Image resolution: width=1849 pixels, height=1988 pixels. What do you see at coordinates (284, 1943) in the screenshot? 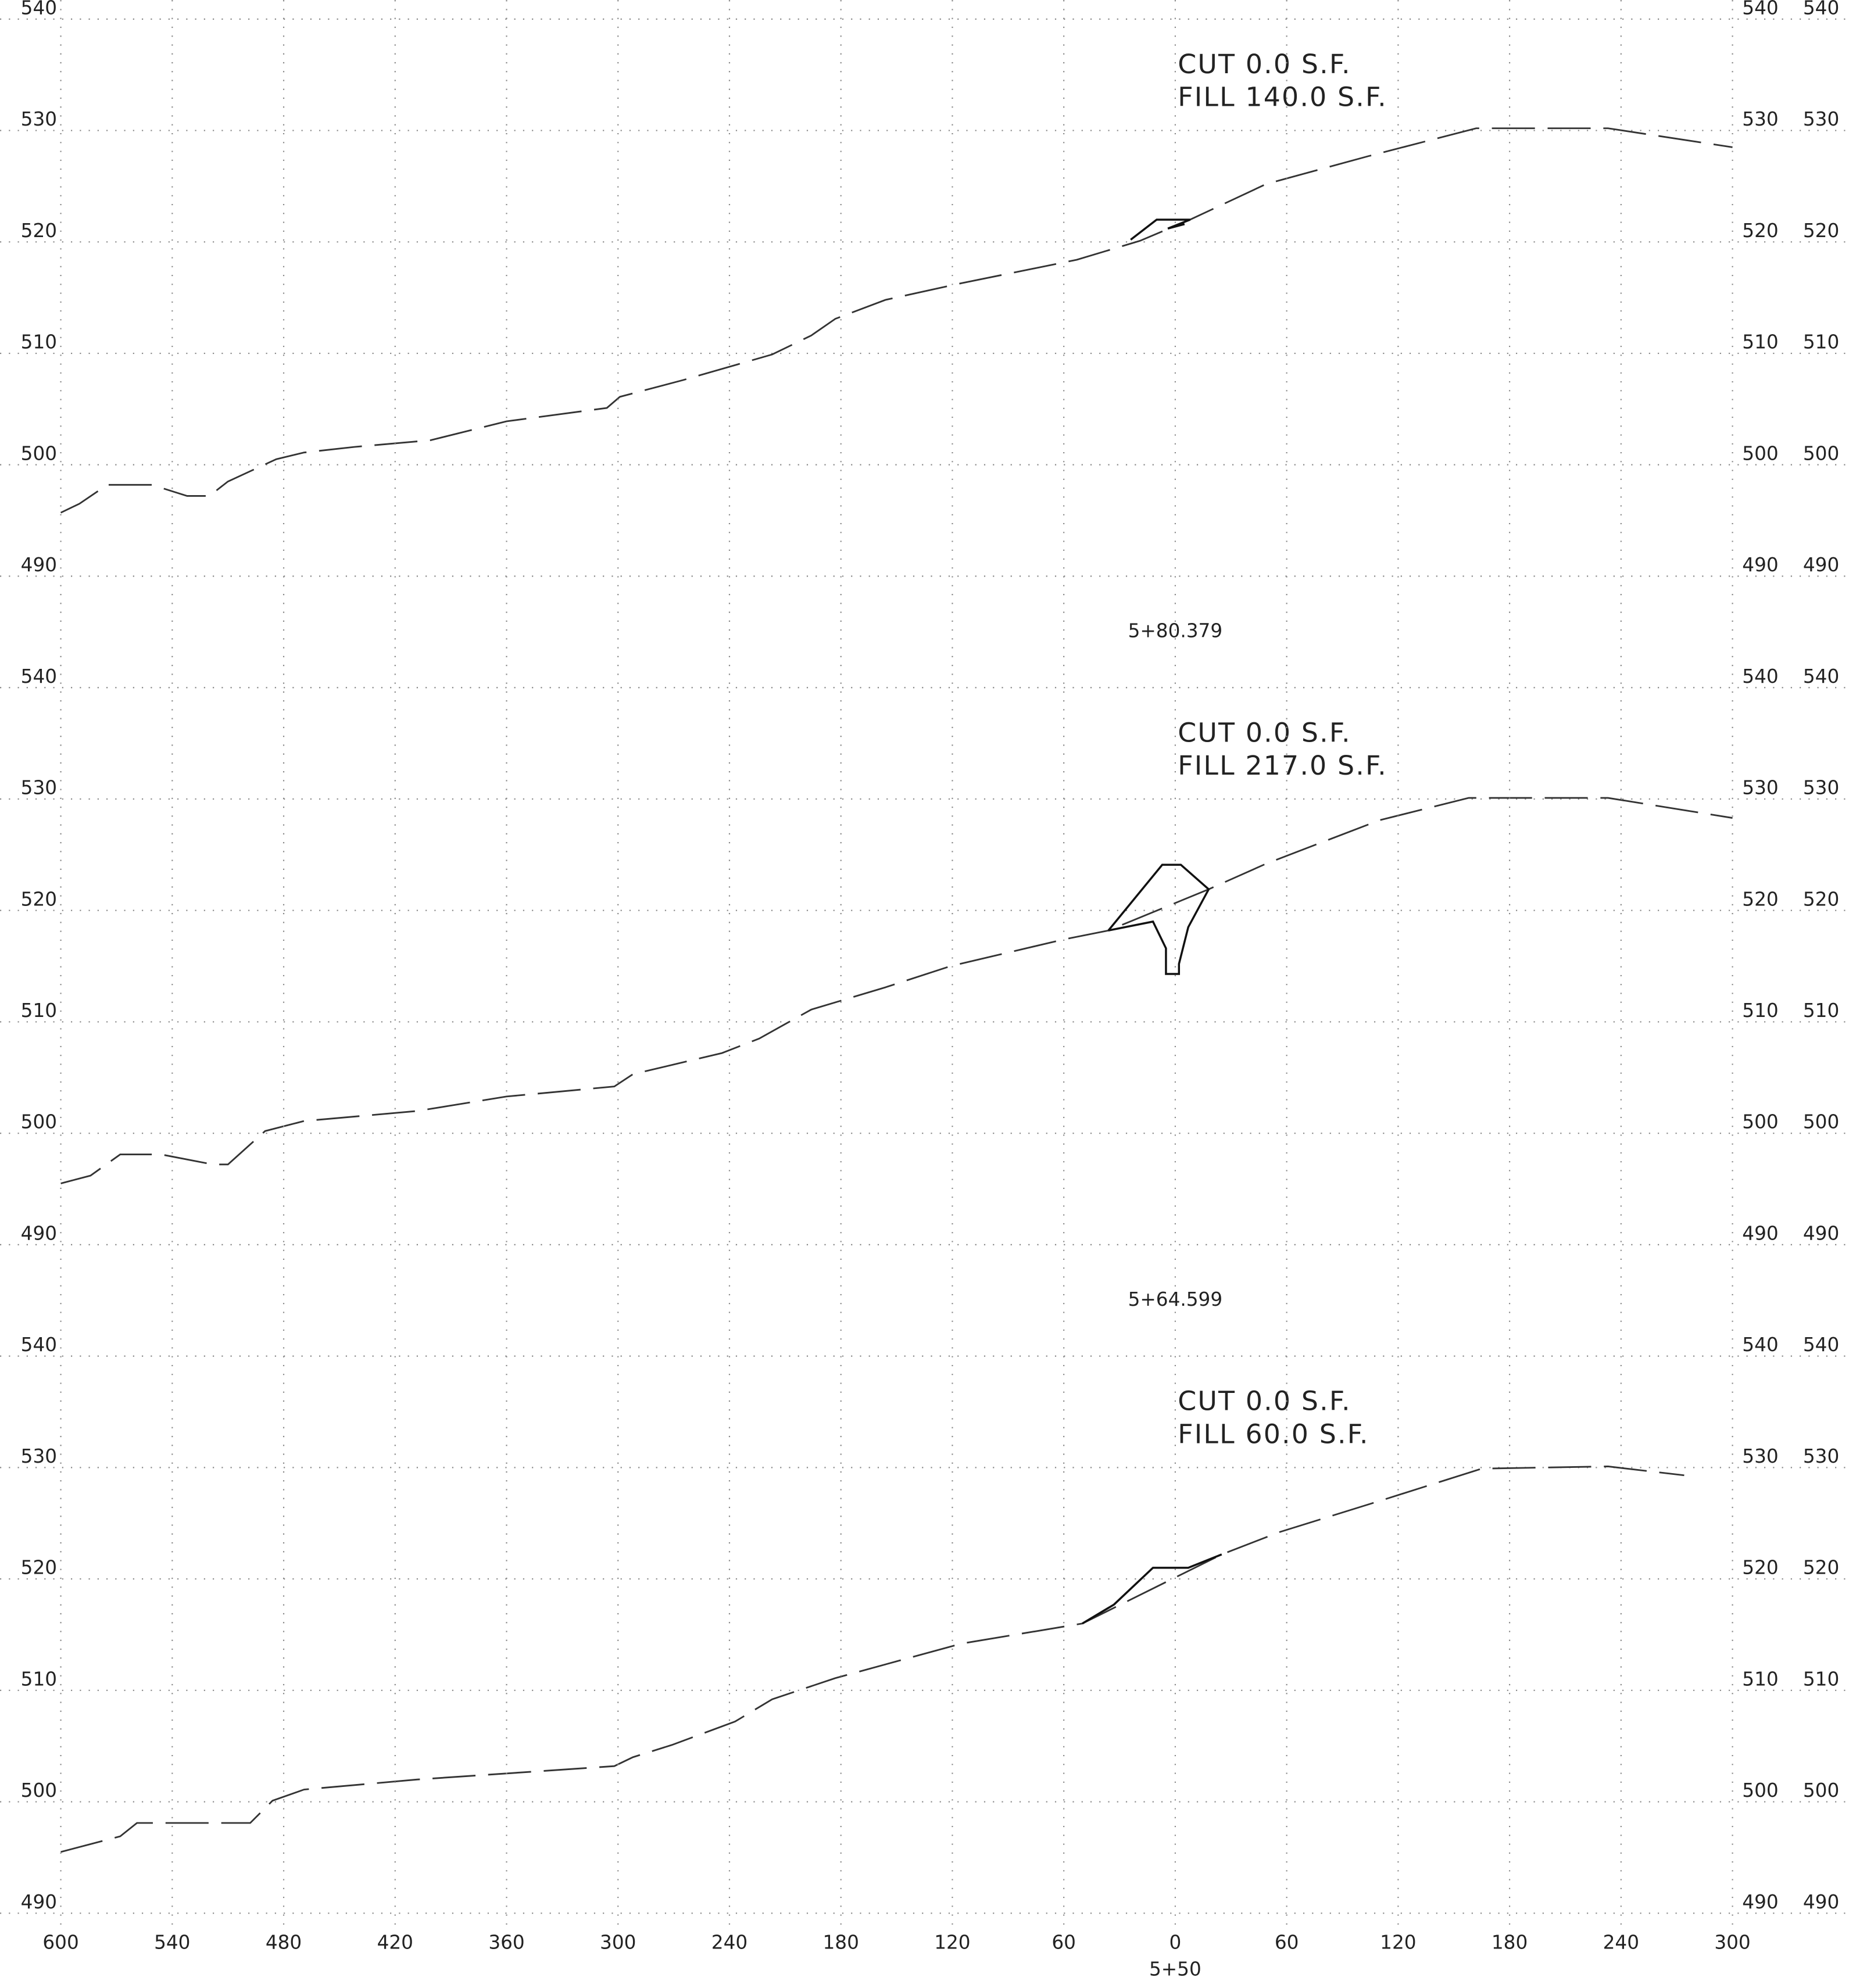
I see `x-tick-label: 480` at bounding box center [284, 1943].